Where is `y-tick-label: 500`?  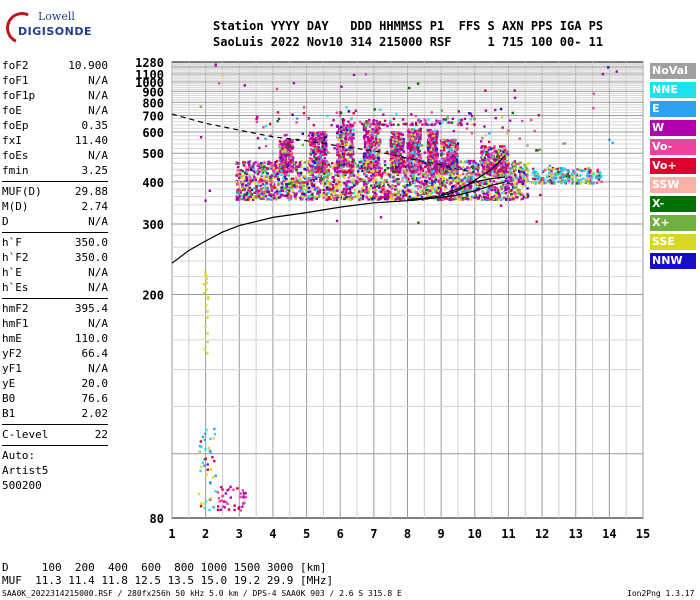 y-tick-label: 500 is located at coordinates (153, 154).